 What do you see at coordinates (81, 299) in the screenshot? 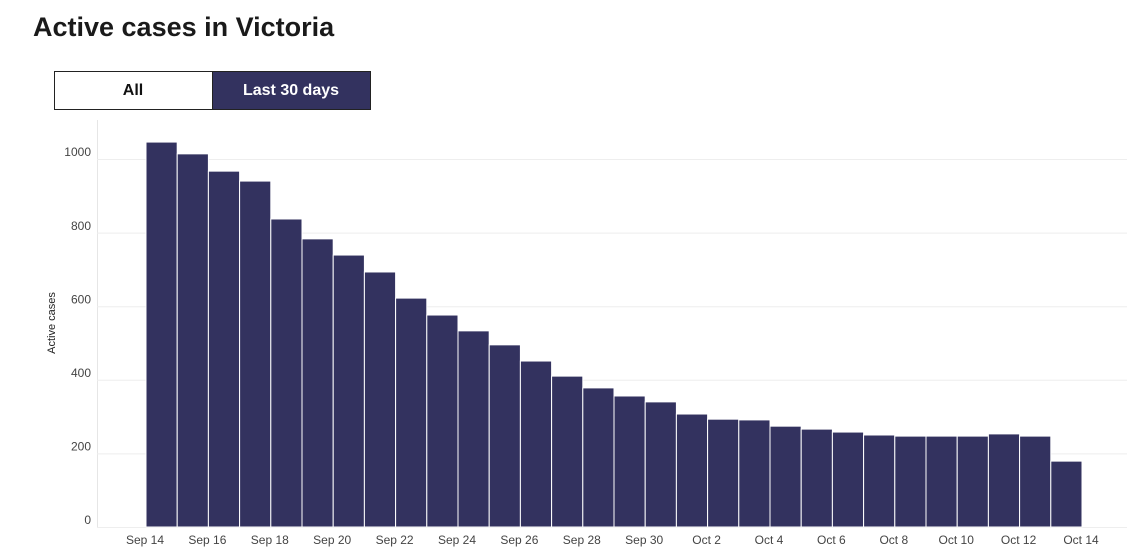
I see `y-tick-label: 600` at bounding box center [81, 299].